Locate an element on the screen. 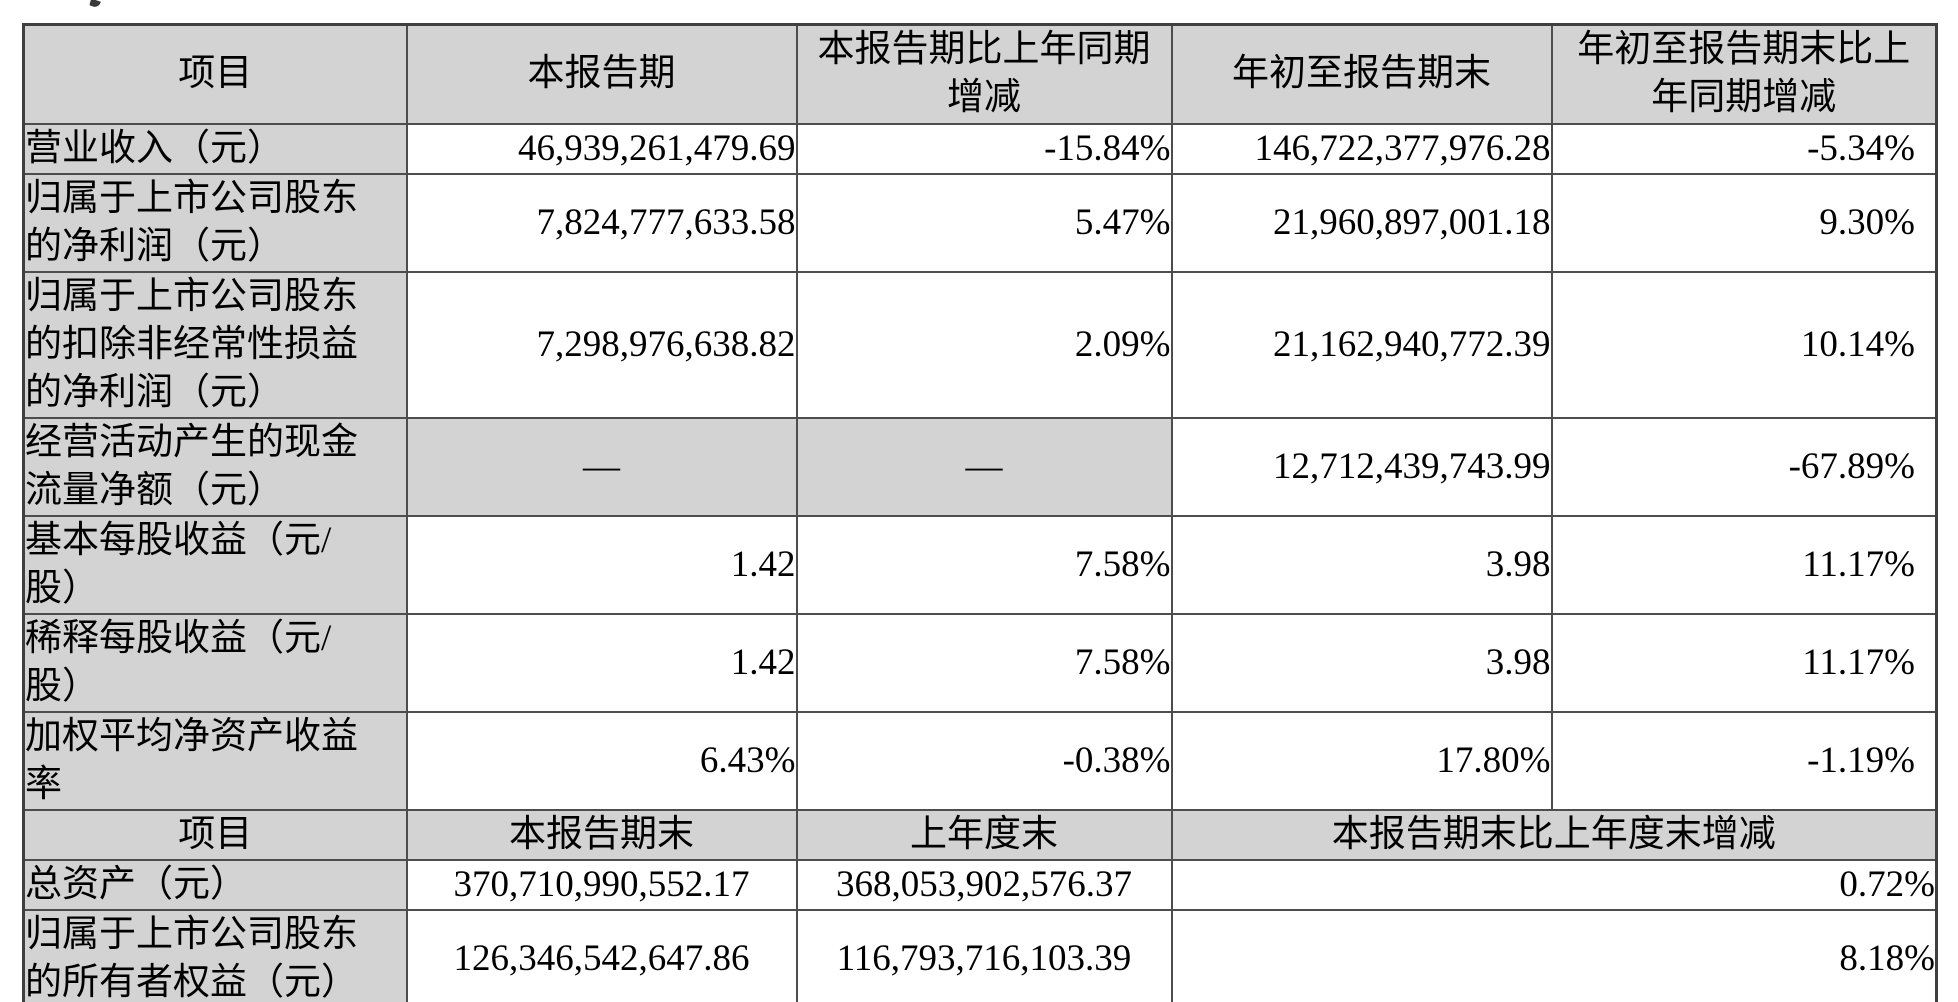  header-current-period: 本报告期 is located at coordinates (601, 74).